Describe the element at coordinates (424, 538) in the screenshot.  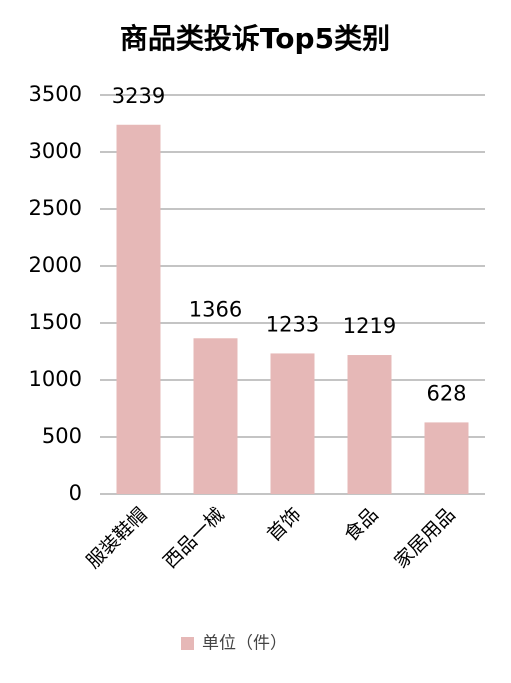
I see `x-tick-label: 家居用品` at that location.